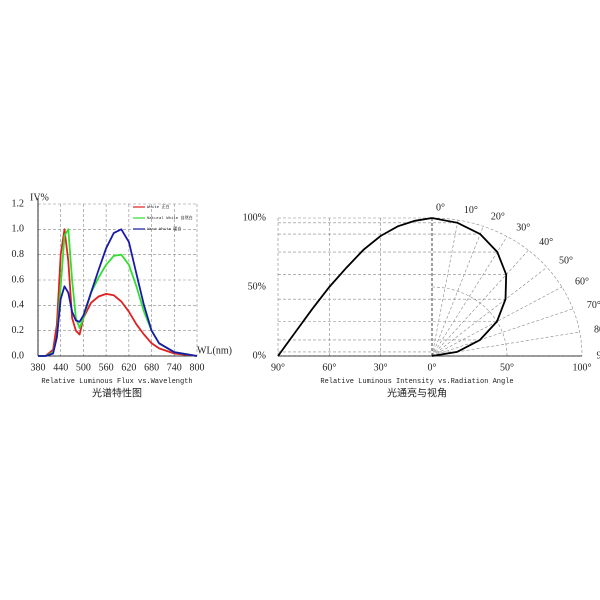 This screenshot has height=600, width=600. Describe the element at coordinates (214, 350) in the screenshot. I see `x-axis-label: WL(nm)` at that location.